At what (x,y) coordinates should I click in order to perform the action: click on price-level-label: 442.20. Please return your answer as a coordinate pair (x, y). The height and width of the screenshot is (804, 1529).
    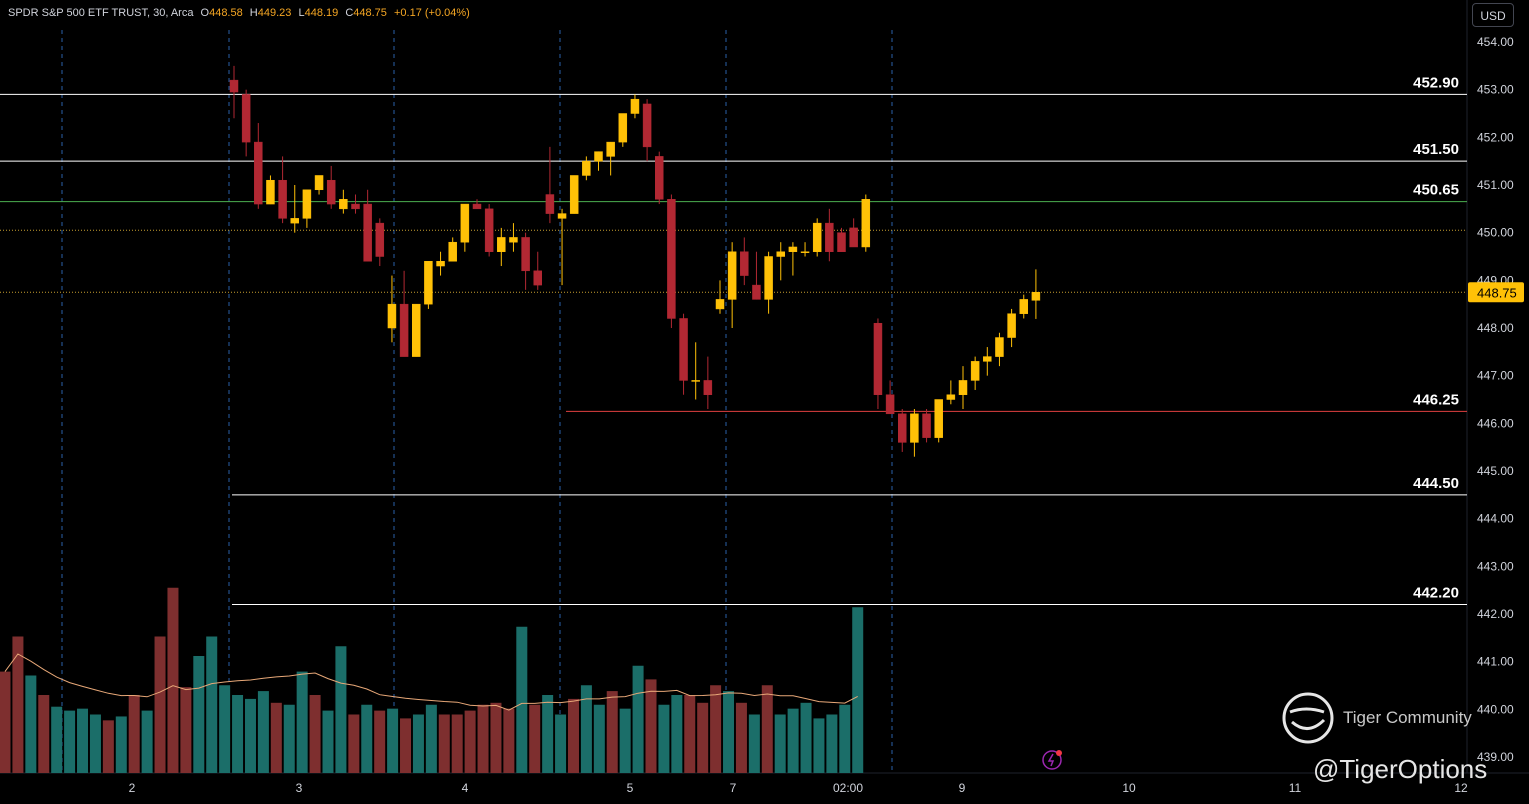
    Looking at the image, I should click on (1436, 592).